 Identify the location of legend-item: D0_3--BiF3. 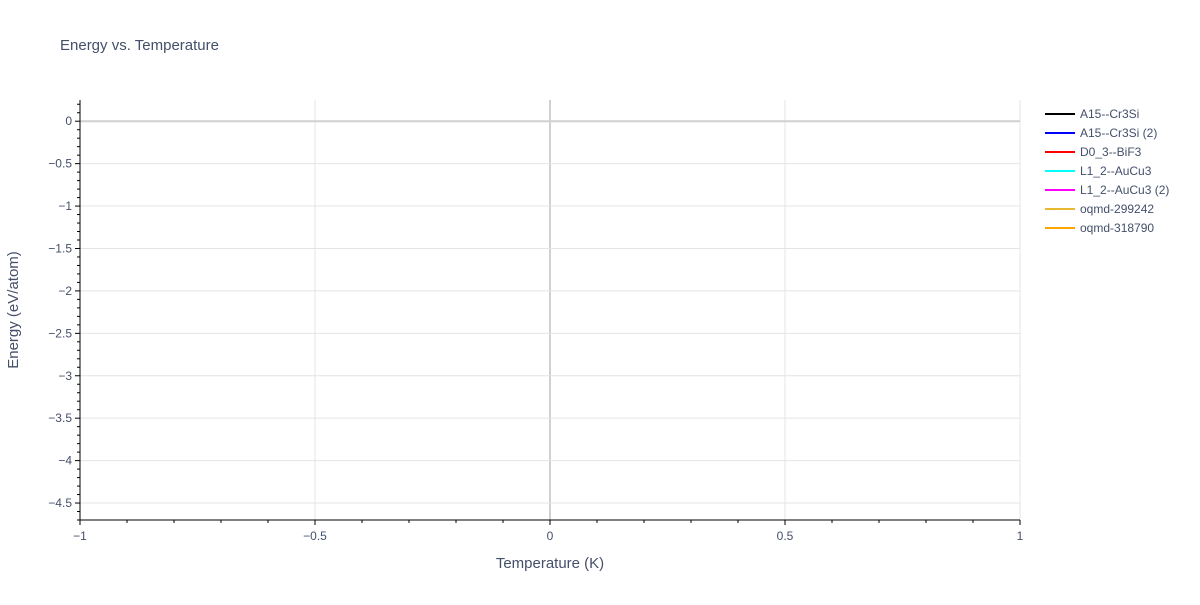
(1093, 152).